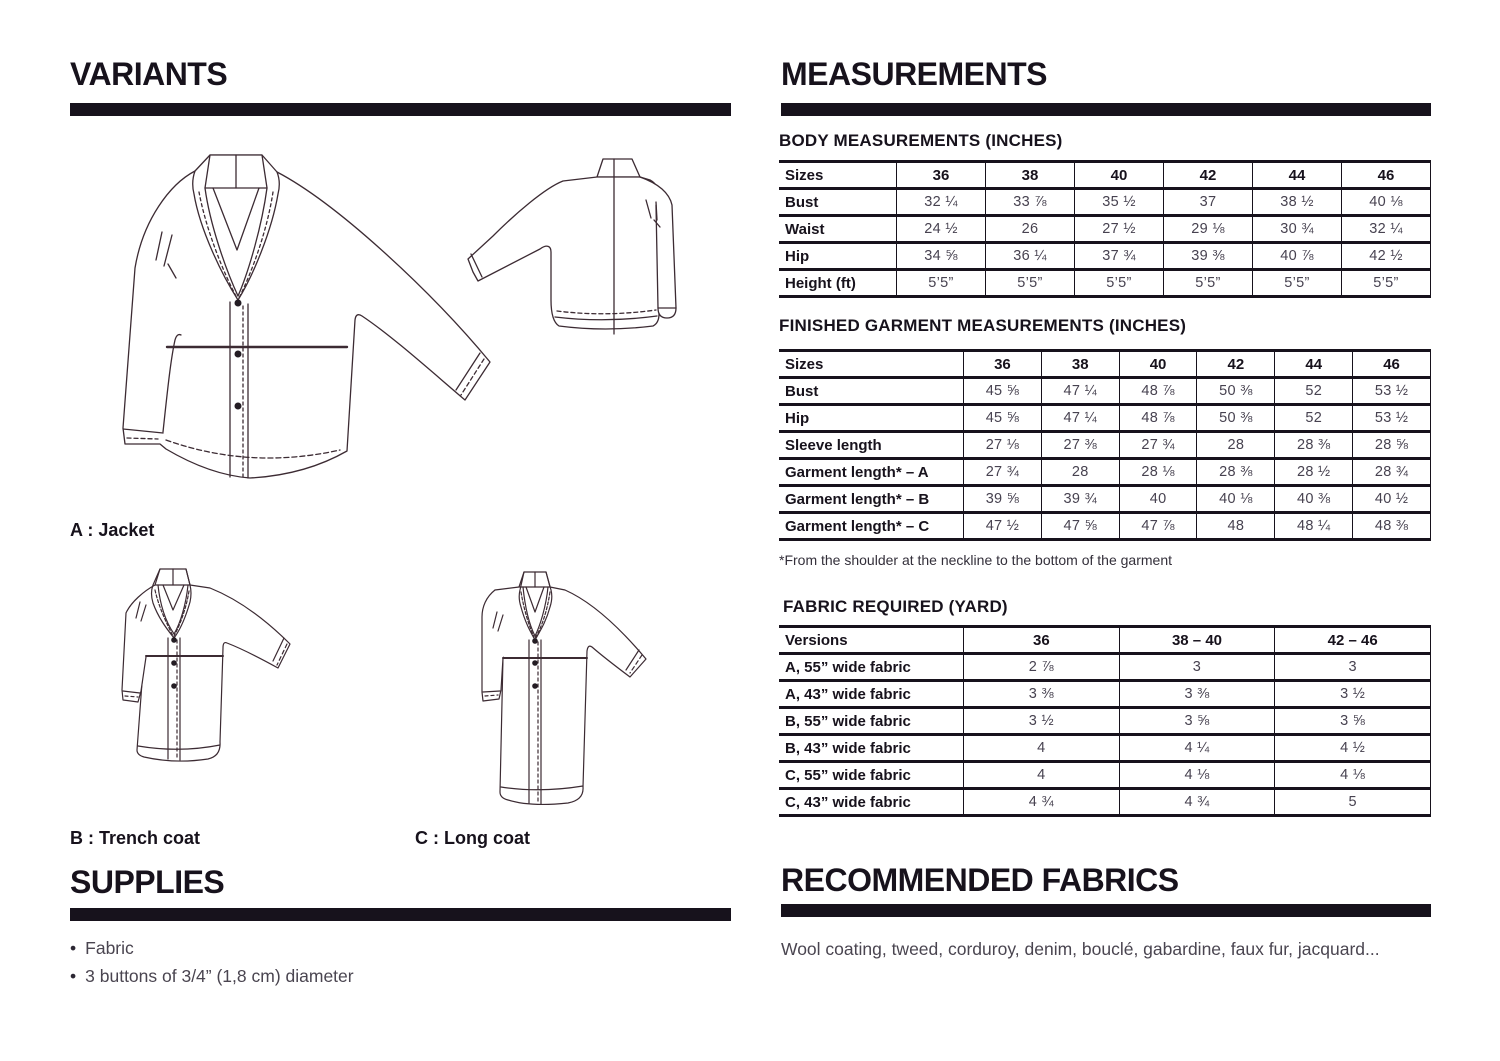 Image resolution: width=1500 pixels, height=1061 pixels. Describe the element at coordinates (1196, 640) in the screenshot. I see `header-size-cell: 38 – 40` at that location.